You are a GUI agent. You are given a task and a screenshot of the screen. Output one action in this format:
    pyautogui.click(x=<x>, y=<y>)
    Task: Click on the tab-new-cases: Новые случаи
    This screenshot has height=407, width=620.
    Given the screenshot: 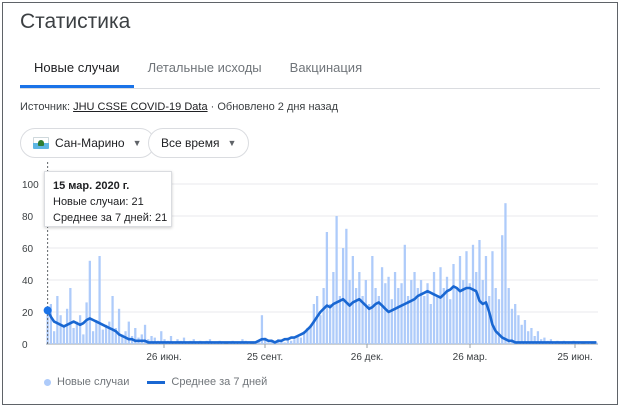 What is the action you would take?
    pyautogui.click(x=77, y=70)
    